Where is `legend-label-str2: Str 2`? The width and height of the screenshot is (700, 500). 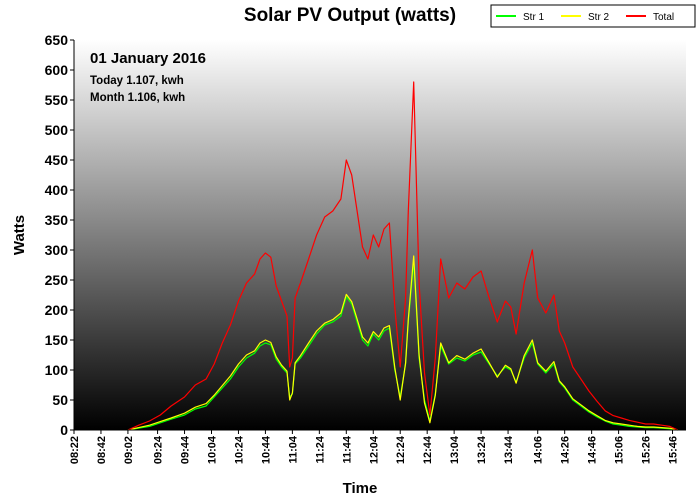 legend-label-str2: Str 2 is located at coordinates (599, 17).